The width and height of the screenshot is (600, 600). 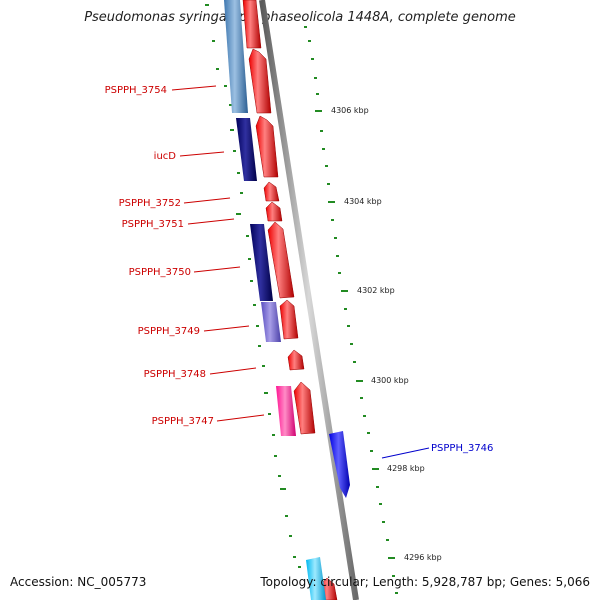 What do you see at coordinates (246, 149) in the screenshot?
I see `gene-iucD-bar` at bounding box center [246, 149].